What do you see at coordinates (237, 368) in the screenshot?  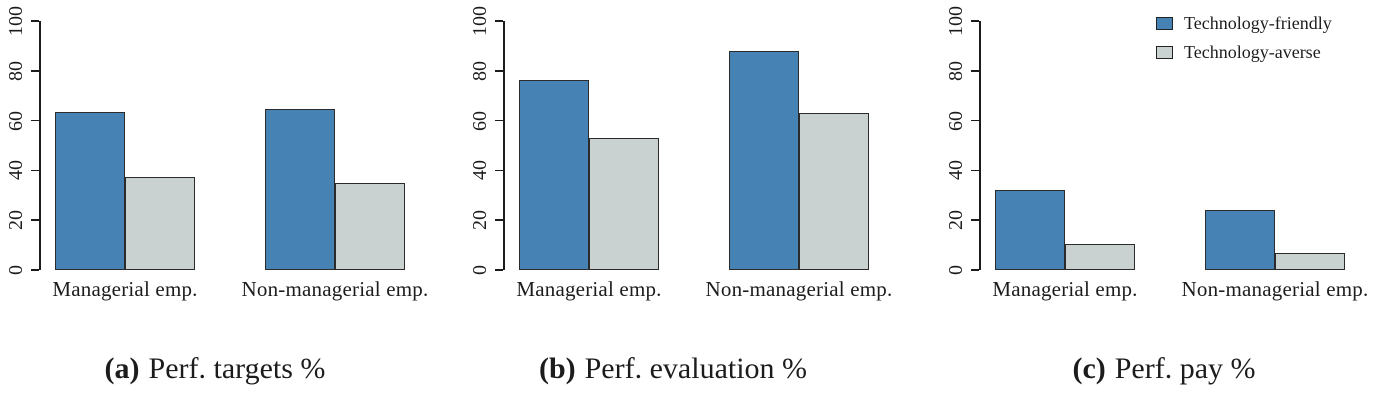 I see `caption-a-text: Perf. targets %` at bounding box center [237, 368].